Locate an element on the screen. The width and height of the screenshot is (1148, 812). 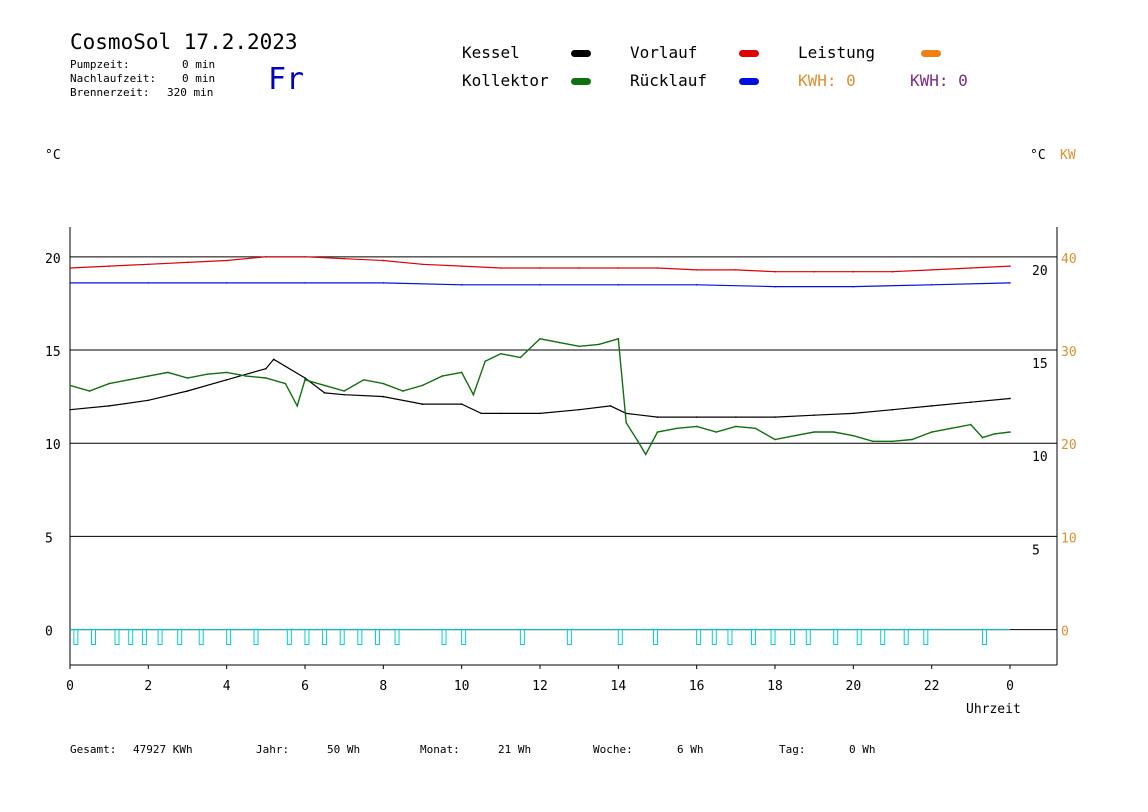
x-tick-label: 8 is located at coordinates (383, 686).